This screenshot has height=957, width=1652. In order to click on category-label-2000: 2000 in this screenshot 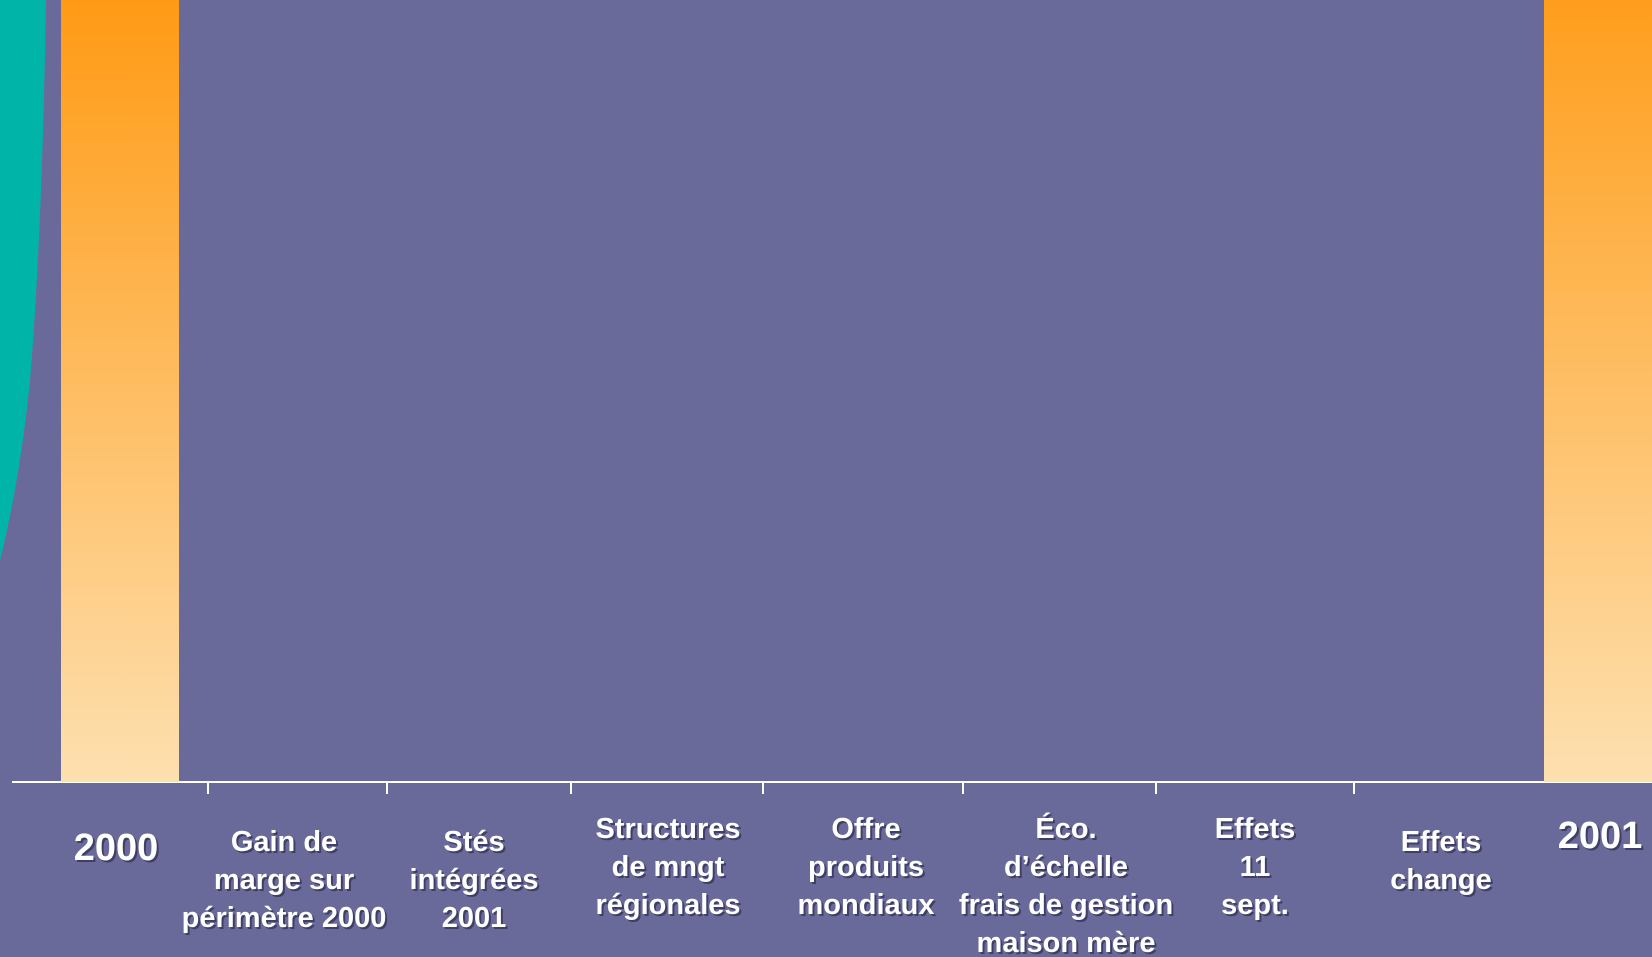, I will do `click(116, 848)`.